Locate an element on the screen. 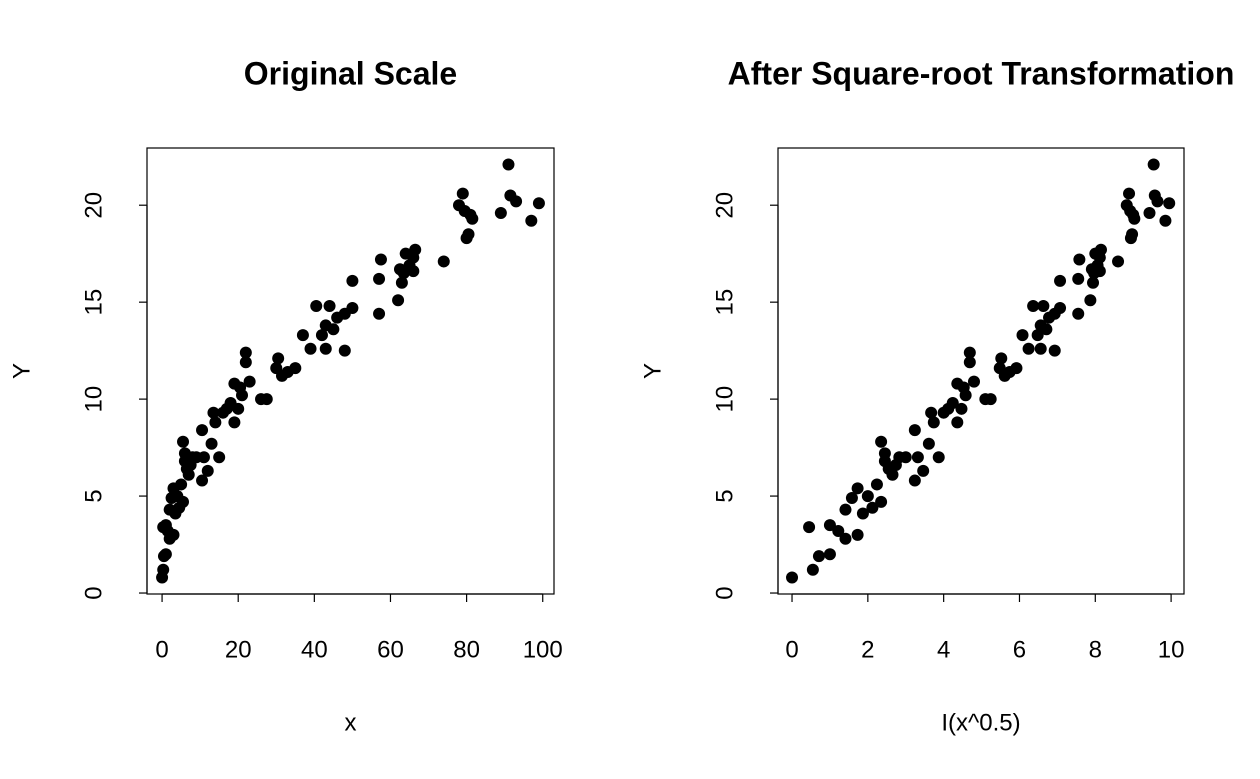 Image resolution: width=1260 pixels, height=779 pixels. x-tick-label: 10 is located at coordinates (1171, 649).